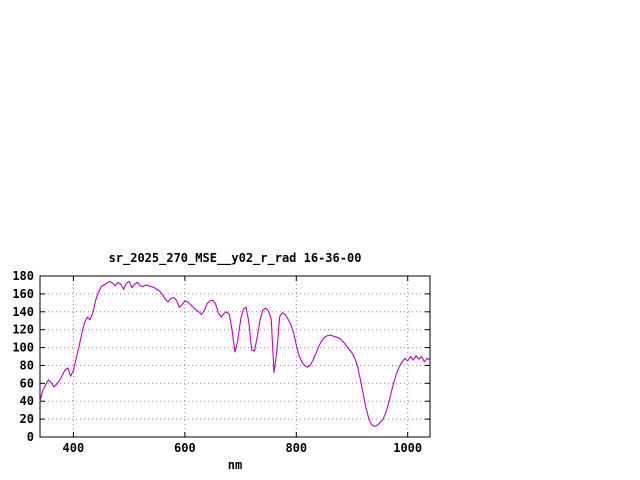 Image resolution: width=640 pixels, height=480 pixels. What do you see at coordinates (235, 258) in the screenshot?
I see `chart-title: sr_2025_270_MSE__y02_r_rad 16-36-00` at bounding box center [235, 258].